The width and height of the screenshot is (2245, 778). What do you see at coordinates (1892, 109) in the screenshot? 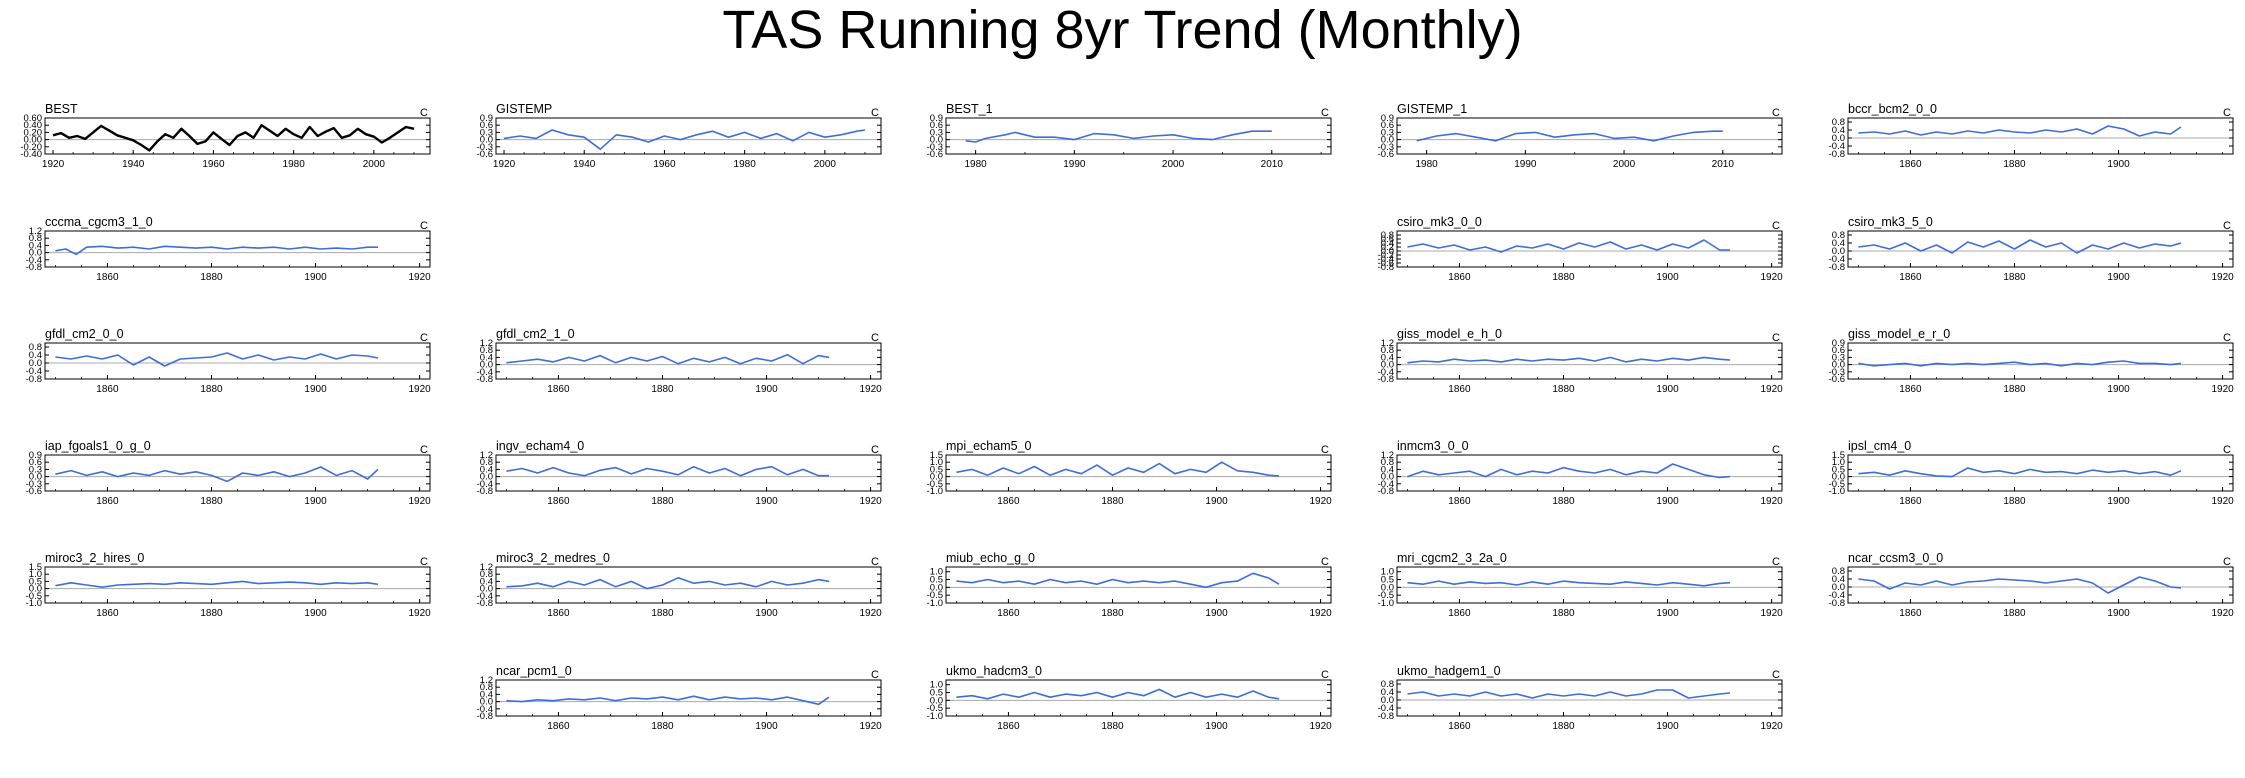
I see `panel-title: bccr_bcm2_0_0` at bounding box center [1892, 109].